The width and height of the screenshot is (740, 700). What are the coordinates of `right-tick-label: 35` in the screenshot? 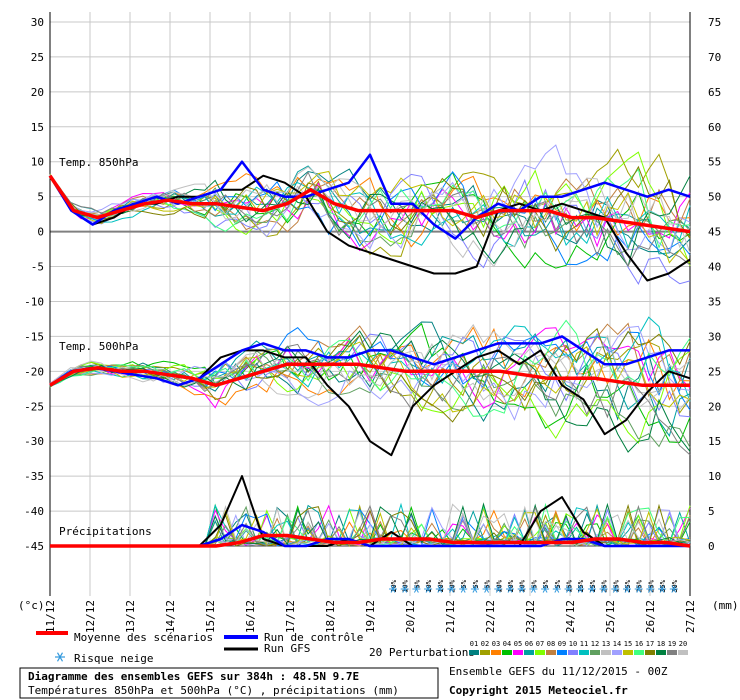 It's located at (714, 301).